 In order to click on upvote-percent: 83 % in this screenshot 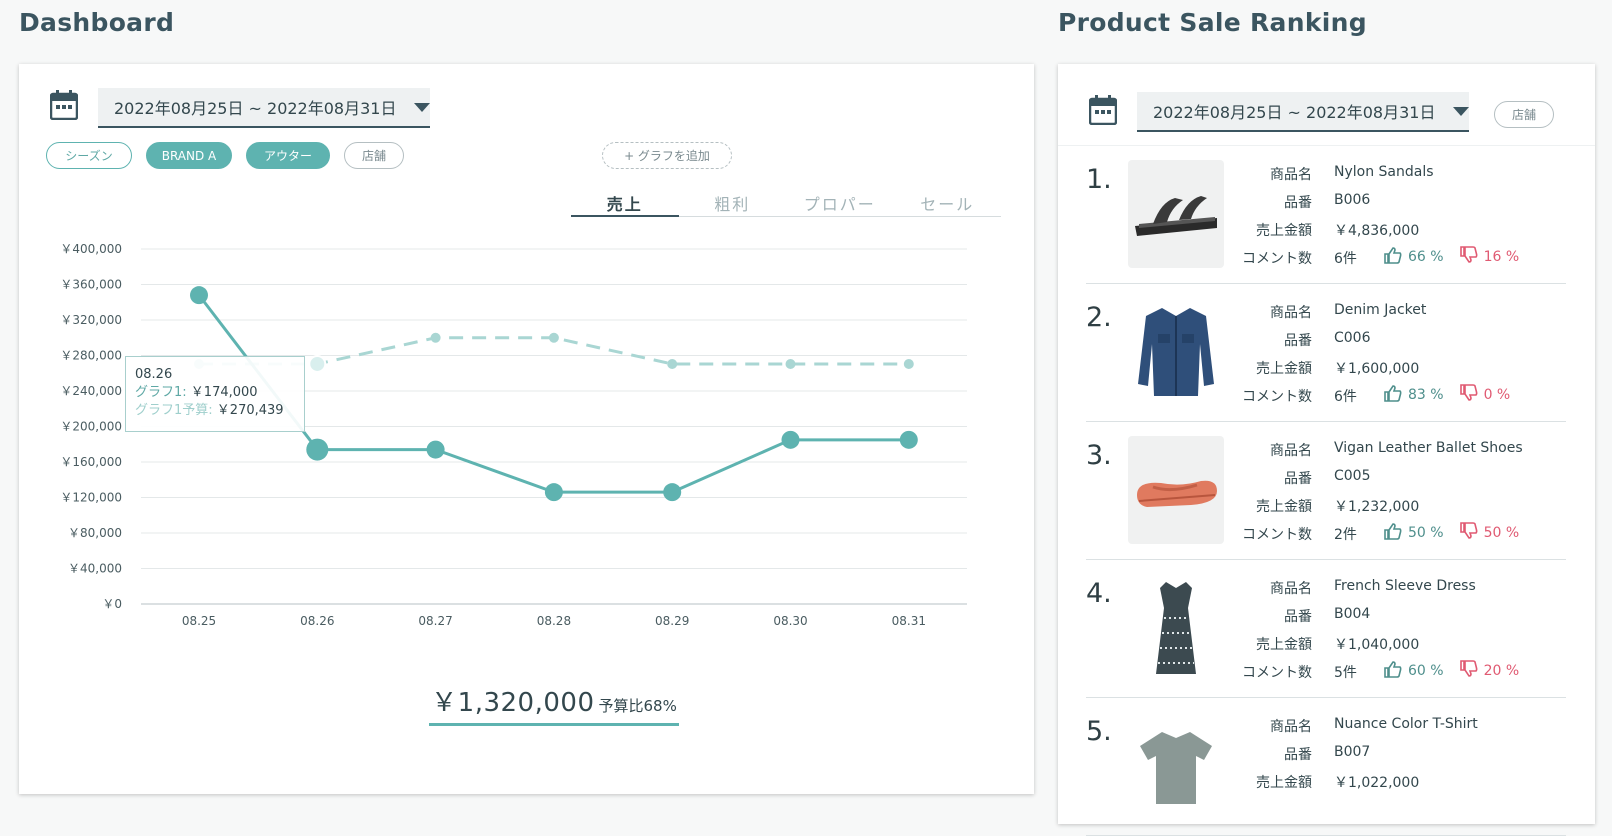, I will do `click(1426, 395)`.